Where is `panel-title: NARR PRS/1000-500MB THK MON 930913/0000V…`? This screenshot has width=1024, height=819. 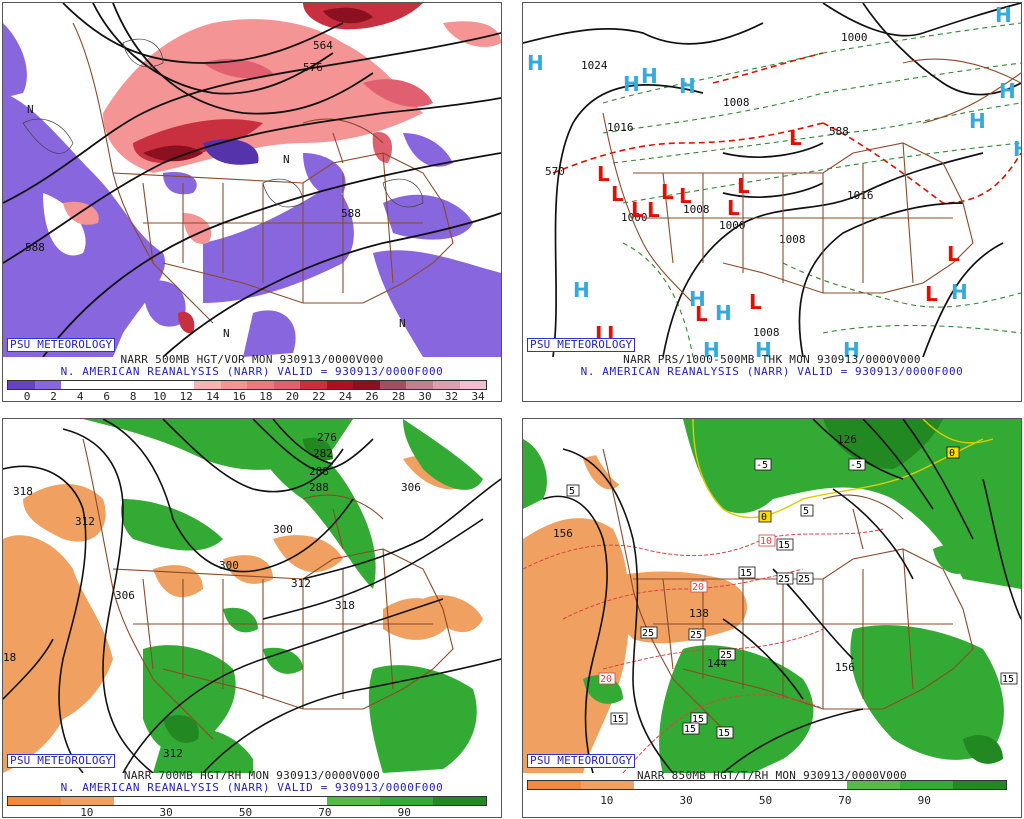 panel-title: NARR PRS/1000-500MB THK MON 930913/0000V… is located at coordinates (772, 359).